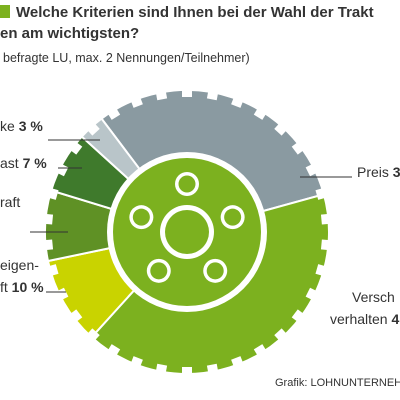 This screenshot has width=400, height=400. I want to click on slice-label-name: ft, so click(4, 287).